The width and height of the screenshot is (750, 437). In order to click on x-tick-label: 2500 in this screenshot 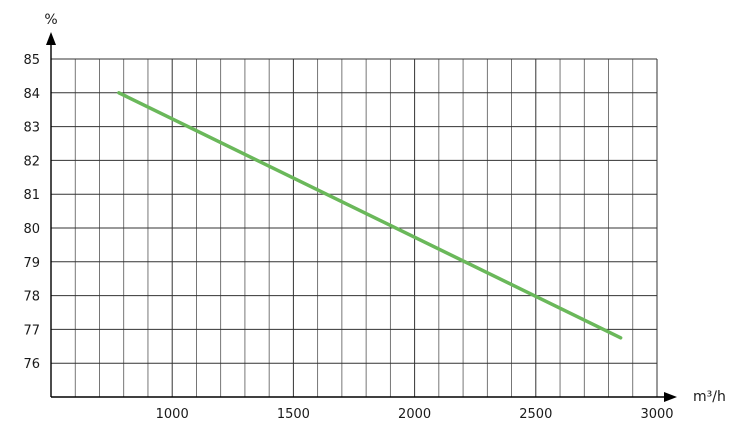, I will do `click(535, 414)`.